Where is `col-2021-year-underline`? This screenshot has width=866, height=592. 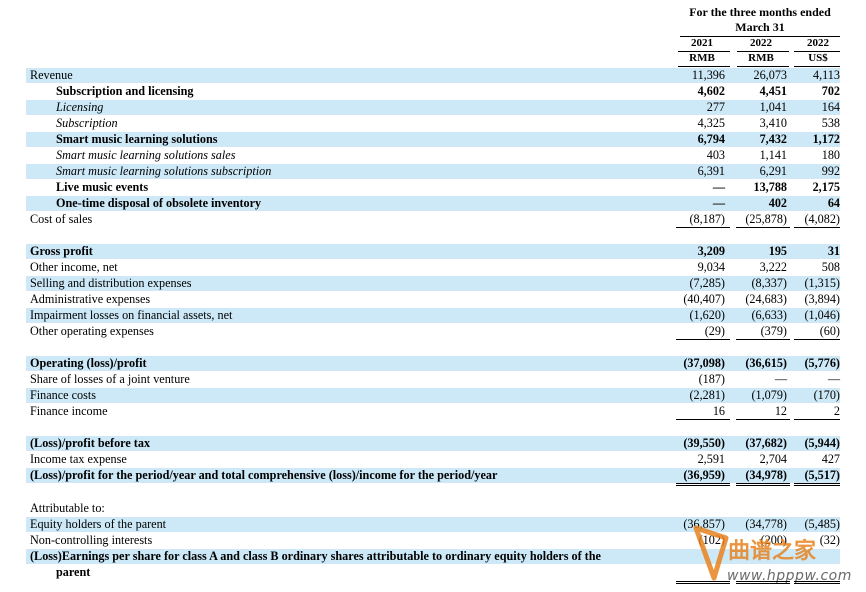
col-2021-year-underline is located at coordinates (704, 51).